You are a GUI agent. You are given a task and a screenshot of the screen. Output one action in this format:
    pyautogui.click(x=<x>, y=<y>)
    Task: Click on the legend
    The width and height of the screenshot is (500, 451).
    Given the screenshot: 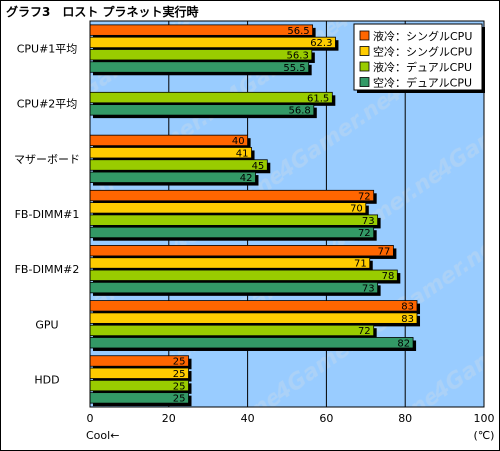 What is the action you would take?
    pyautogui.click(x=418, y=57)
    